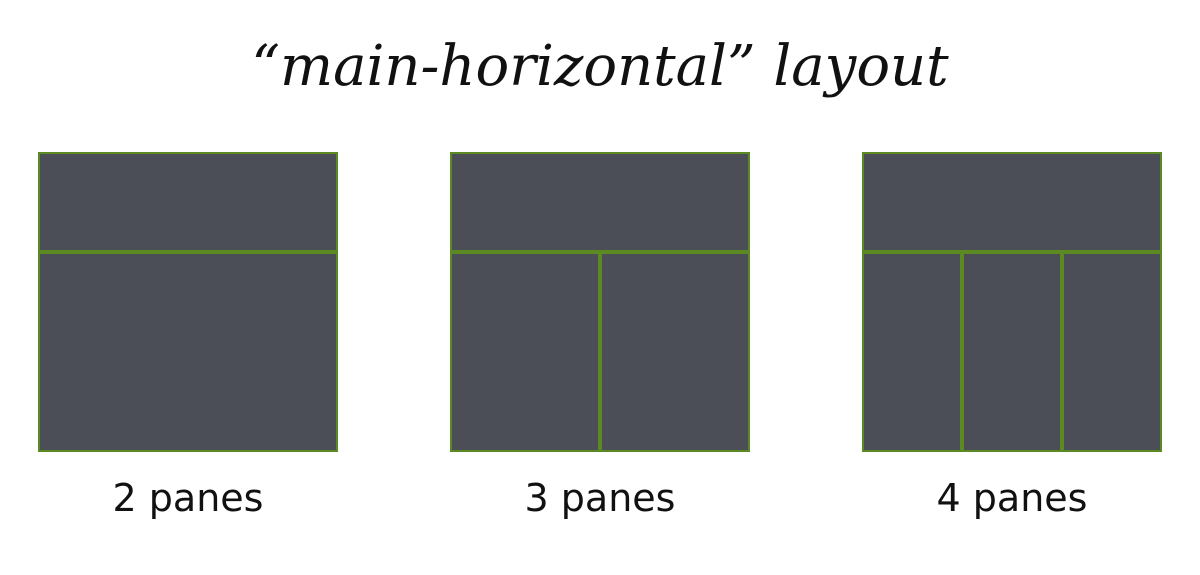 The width and height of the screenshot is (1200, 575). Describe the element at coordinates (600, 66) in the screenshot. I see `diagram-title: “main-horizontal” layout` at that location.